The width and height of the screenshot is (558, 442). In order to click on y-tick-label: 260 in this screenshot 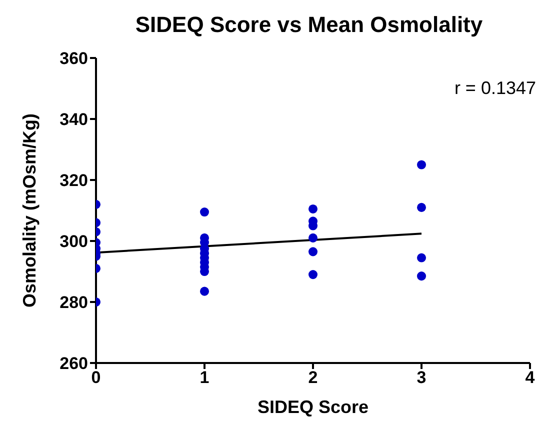, I will do `click(74, 364)`.